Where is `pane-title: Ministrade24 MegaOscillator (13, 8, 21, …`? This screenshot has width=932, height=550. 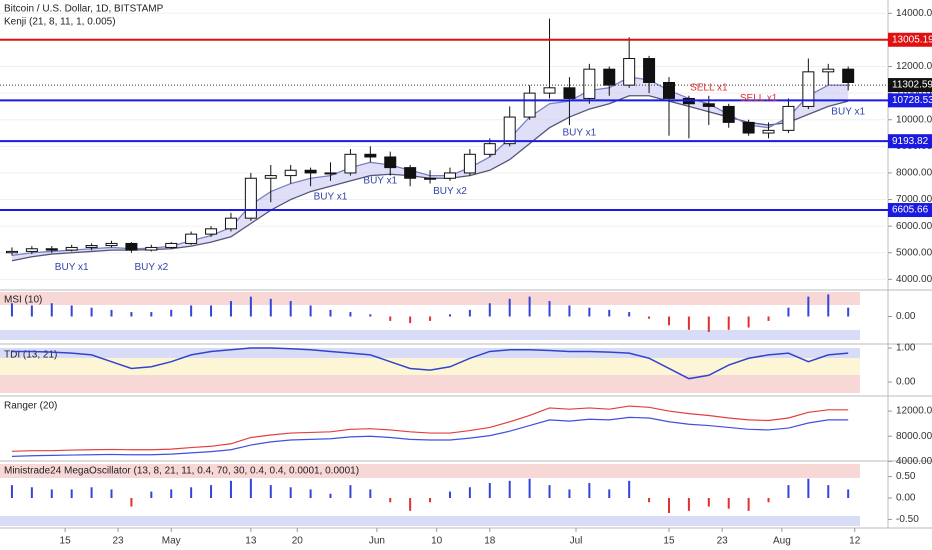 pane-title: Ministrade24 MegaOscillator (13, 8, 21, … is located at coordinates (181, 471).